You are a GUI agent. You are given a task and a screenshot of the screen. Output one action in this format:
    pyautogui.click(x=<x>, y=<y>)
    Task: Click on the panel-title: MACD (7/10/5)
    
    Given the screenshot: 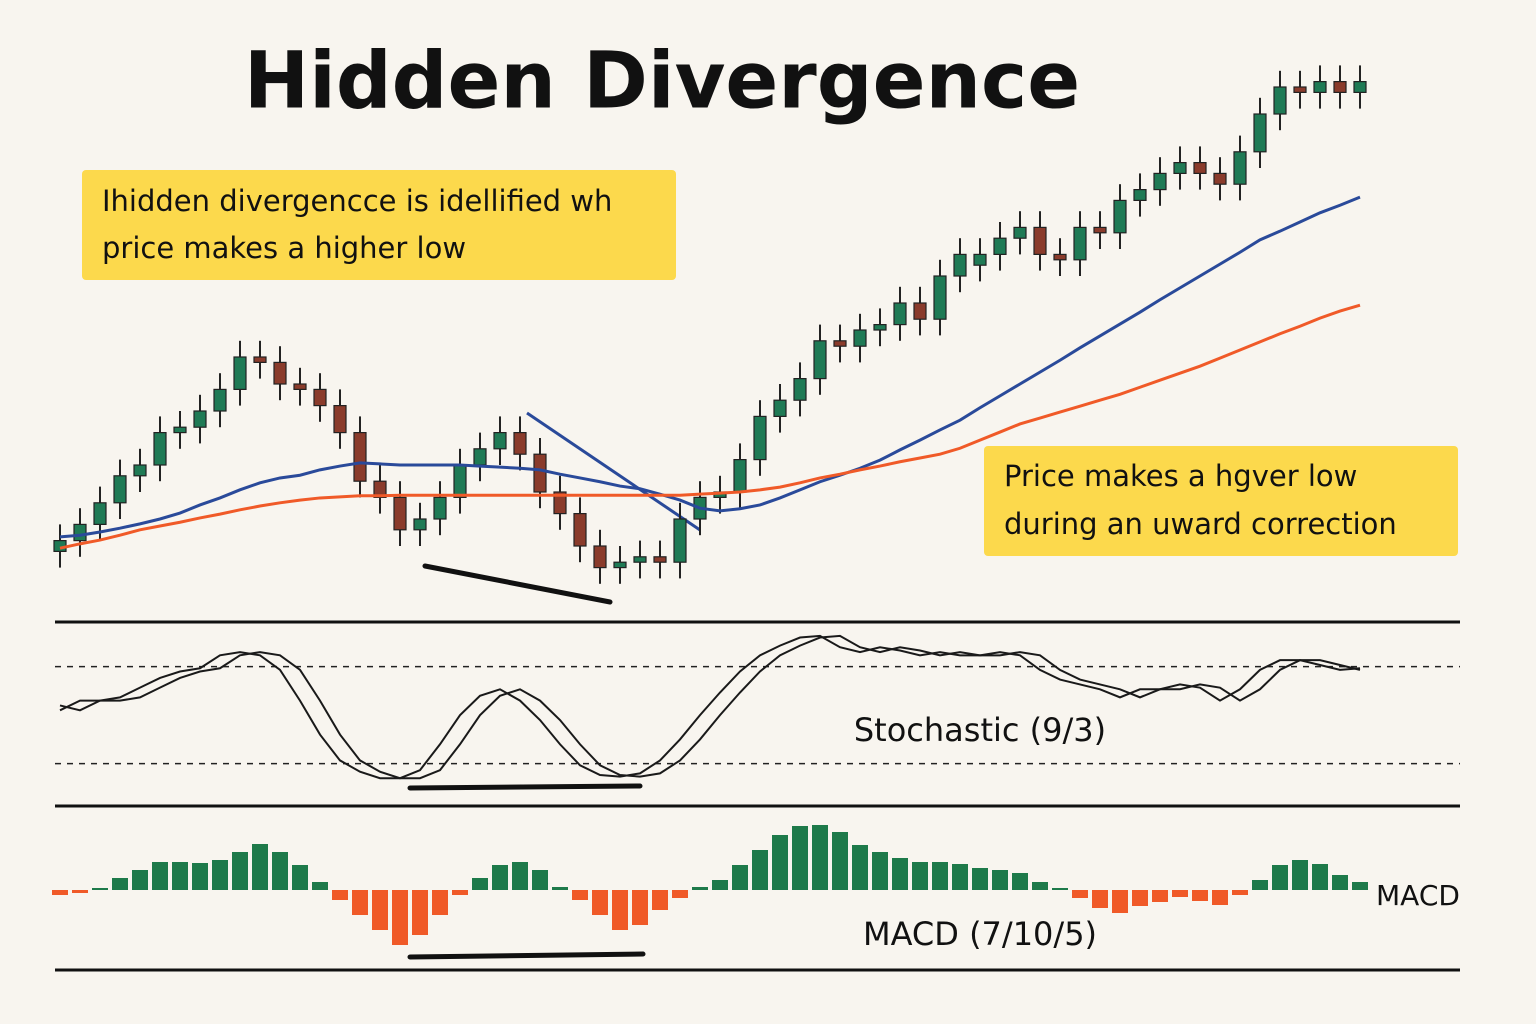 What is the action you would take?
    pyautogui.click(x=980, y=934)
    